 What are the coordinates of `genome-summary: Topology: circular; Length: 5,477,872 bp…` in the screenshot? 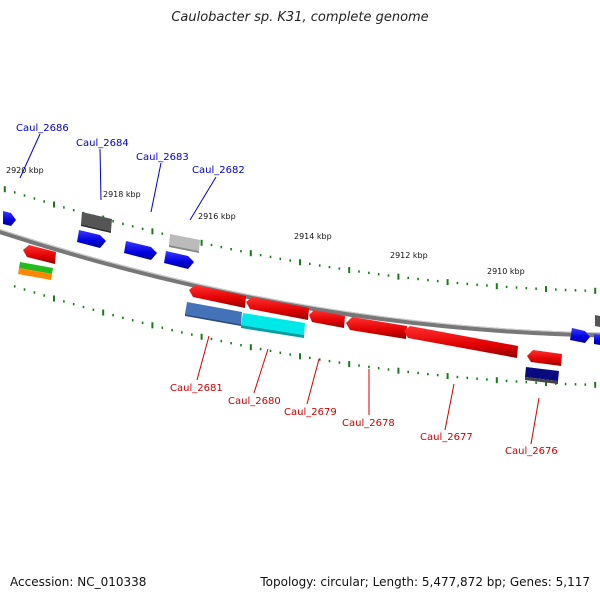 It's located at (425, 582).